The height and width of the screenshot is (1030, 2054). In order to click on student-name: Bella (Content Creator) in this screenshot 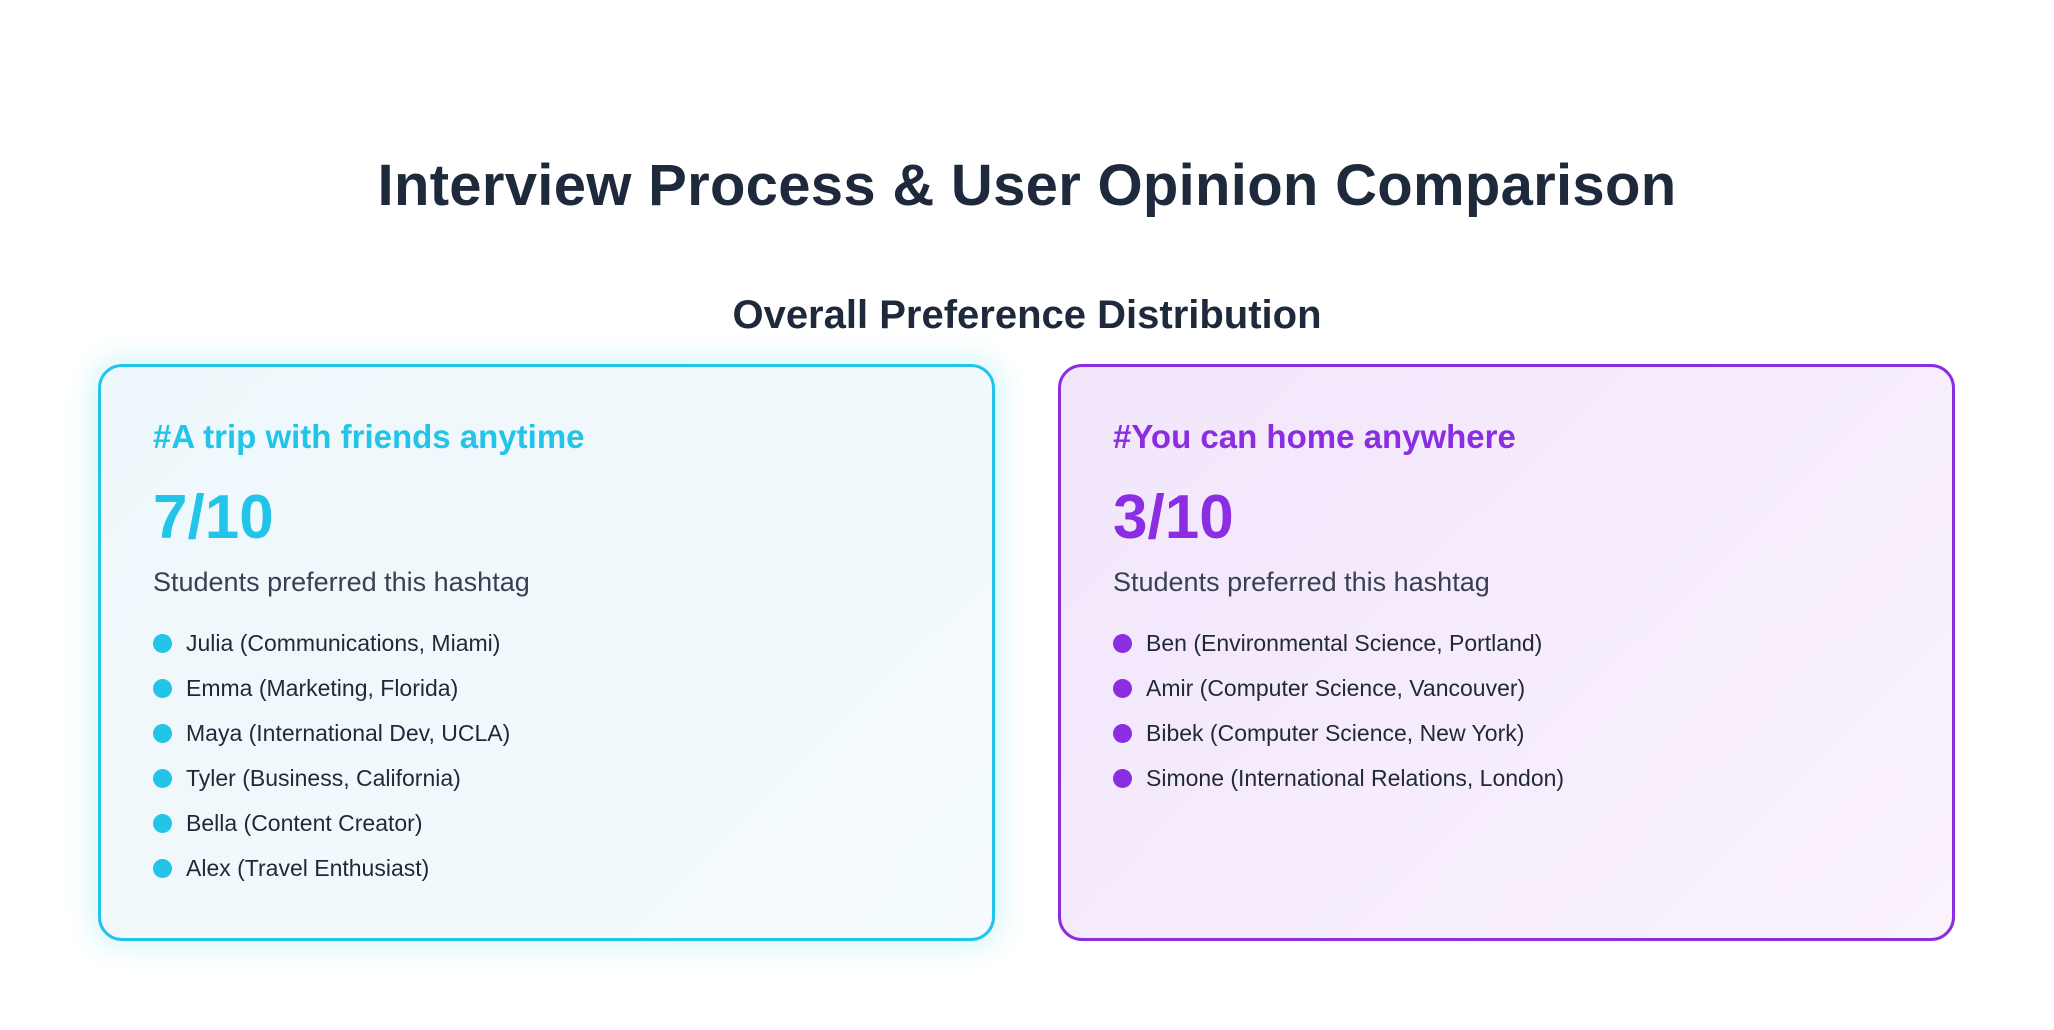, I will do `click(304, 823)`.